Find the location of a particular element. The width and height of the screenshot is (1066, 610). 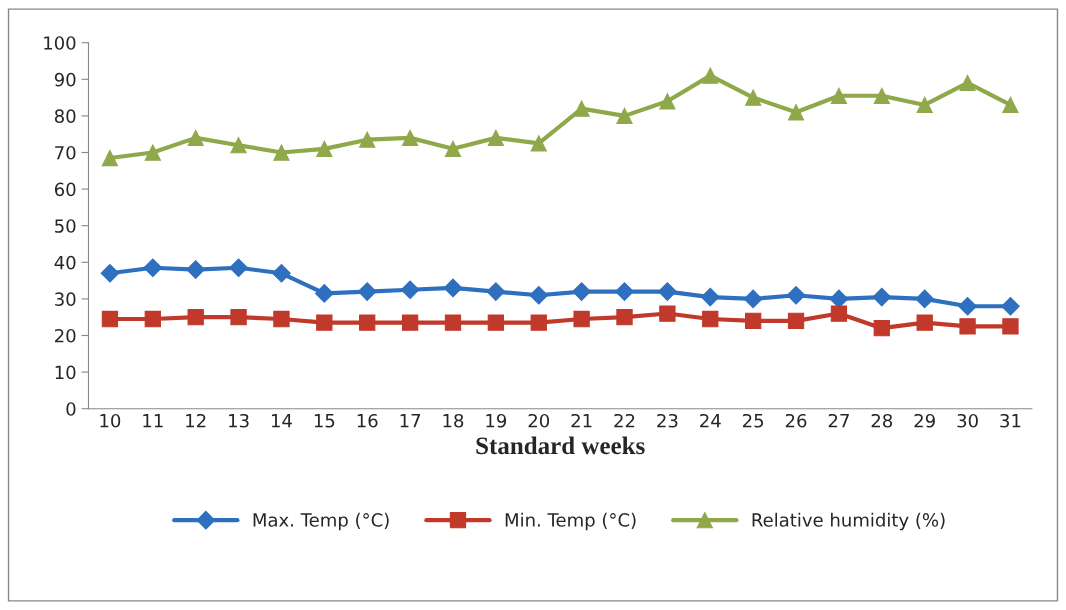

x-tick-label: 27 is located at coordinates (838, 420).